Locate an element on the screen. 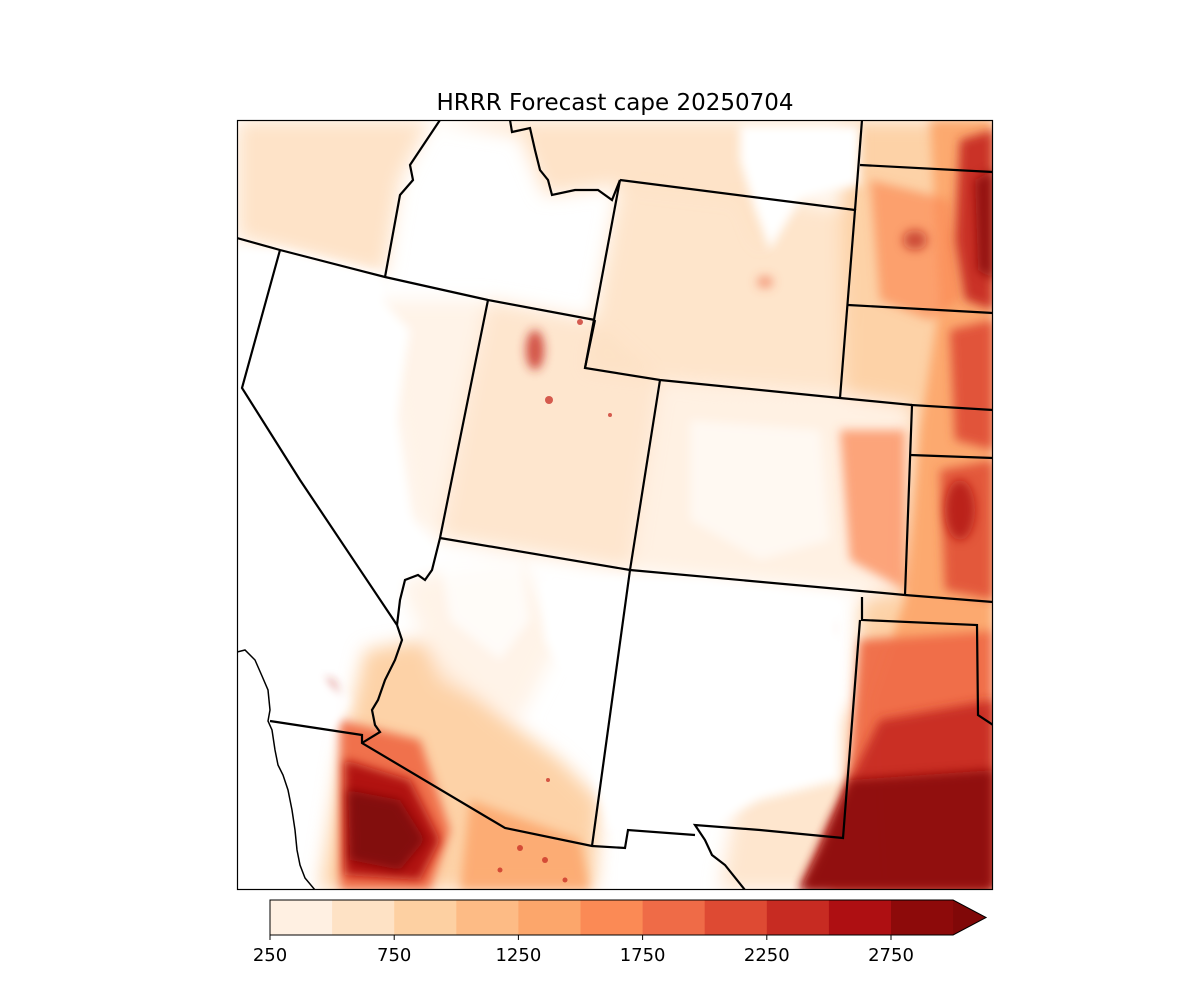 The image size is (1200, 1000). colorbar-ticks: 250 750 1250 1750 2250 2750 is located at coordinates (583, 950).